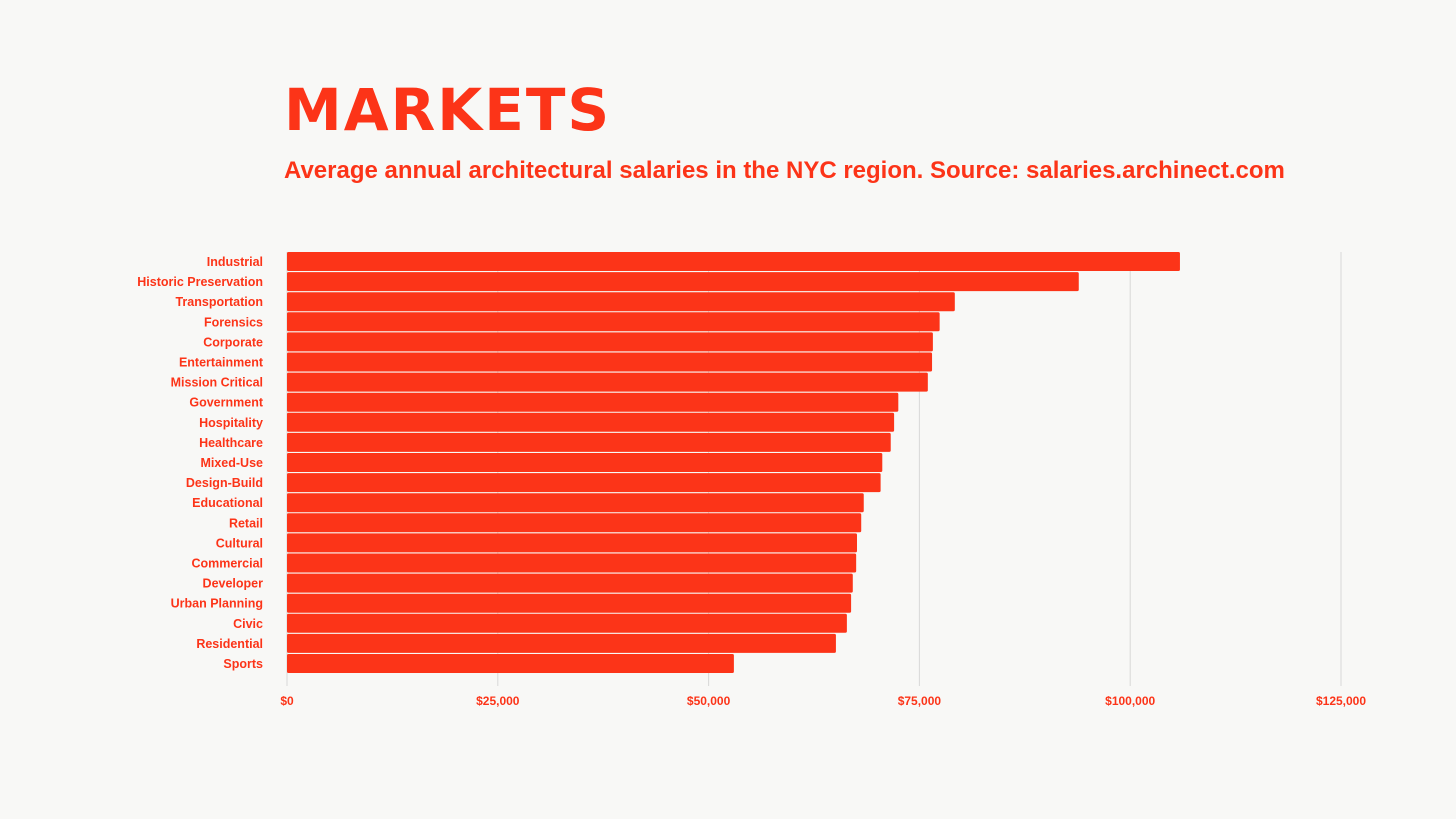 The height and width of the screenshot is (819, 1456). What do you see at coordinates (287, 701) in the screenshot?
I see `x-tick-label: $0` at bounding box center [287, 701].